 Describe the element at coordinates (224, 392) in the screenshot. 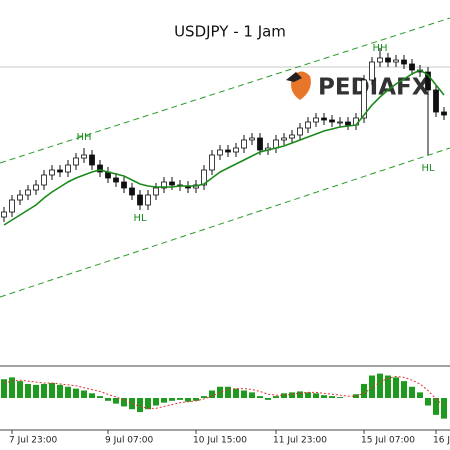

I see `signal-line` at that location.